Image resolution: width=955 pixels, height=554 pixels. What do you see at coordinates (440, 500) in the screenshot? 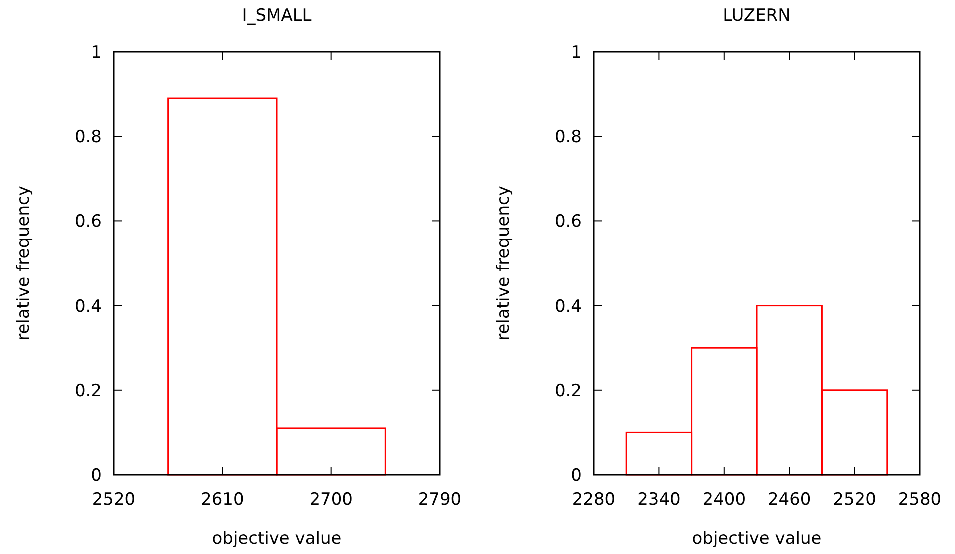
I see `x-tick-label: 2790` at bounding box center [440, 500].